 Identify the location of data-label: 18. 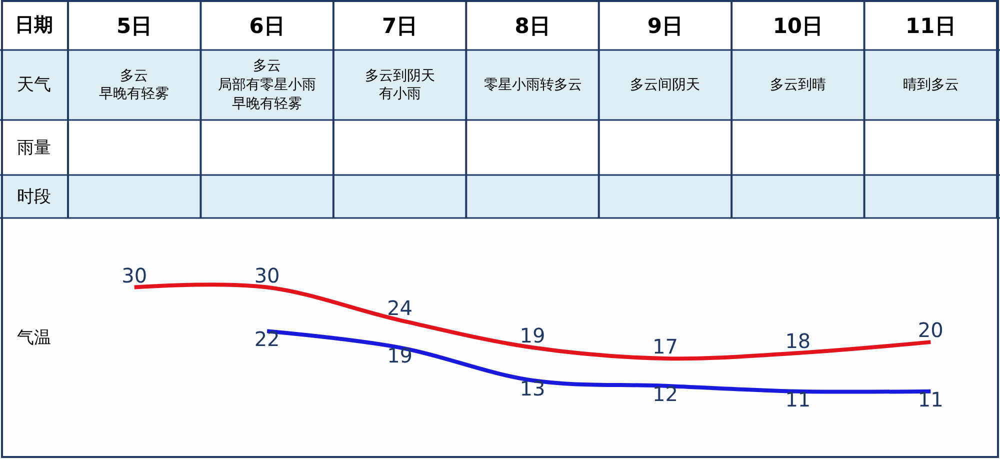
(798, 341).